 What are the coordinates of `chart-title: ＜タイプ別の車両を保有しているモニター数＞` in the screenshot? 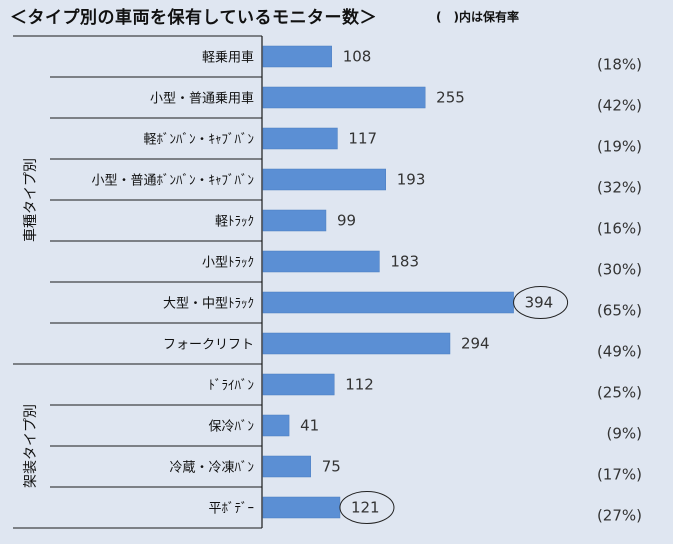 It's located at (193, 18).